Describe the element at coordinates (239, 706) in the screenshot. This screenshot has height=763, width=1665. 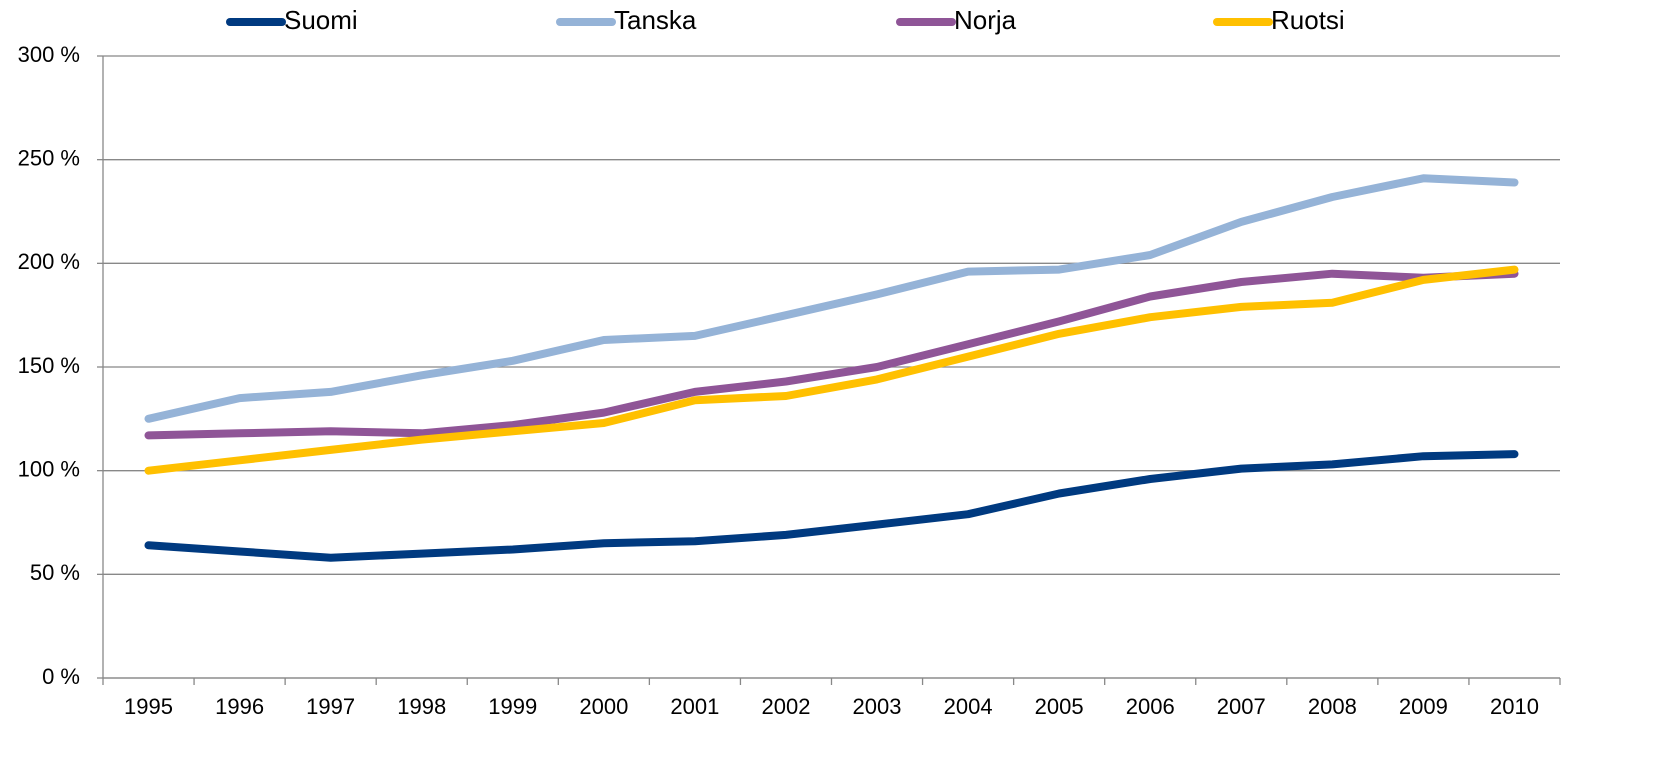
I see `x-tick-label: 1996` at that location.